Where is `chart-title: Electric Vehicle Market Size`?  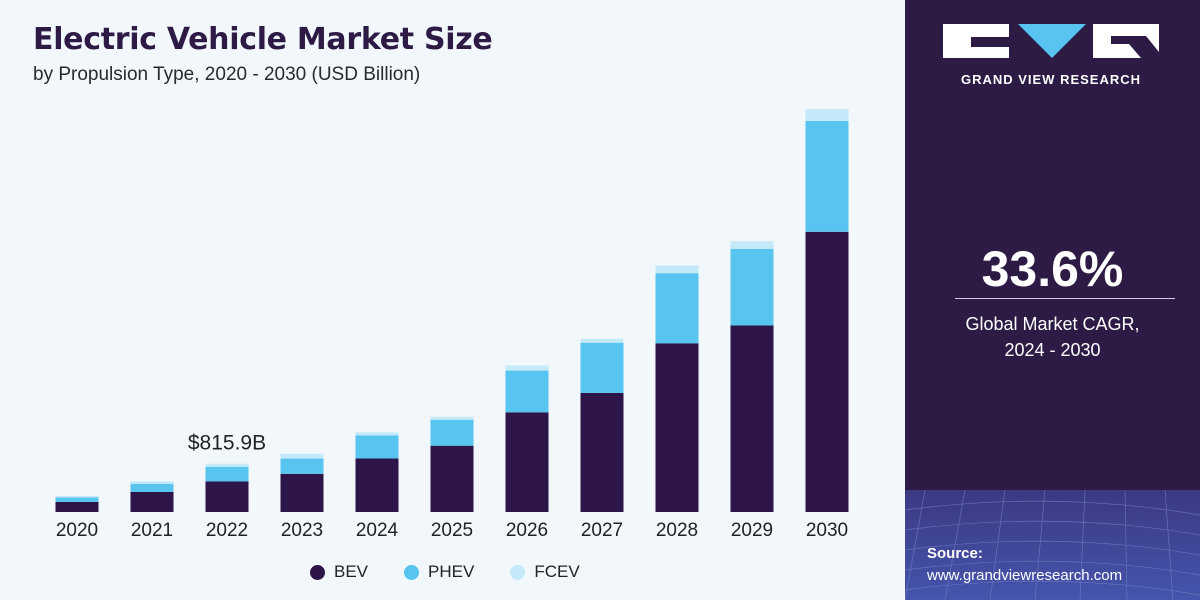
chart-title: Electric Vehicle Market Size is located at coordinates (263, 39).